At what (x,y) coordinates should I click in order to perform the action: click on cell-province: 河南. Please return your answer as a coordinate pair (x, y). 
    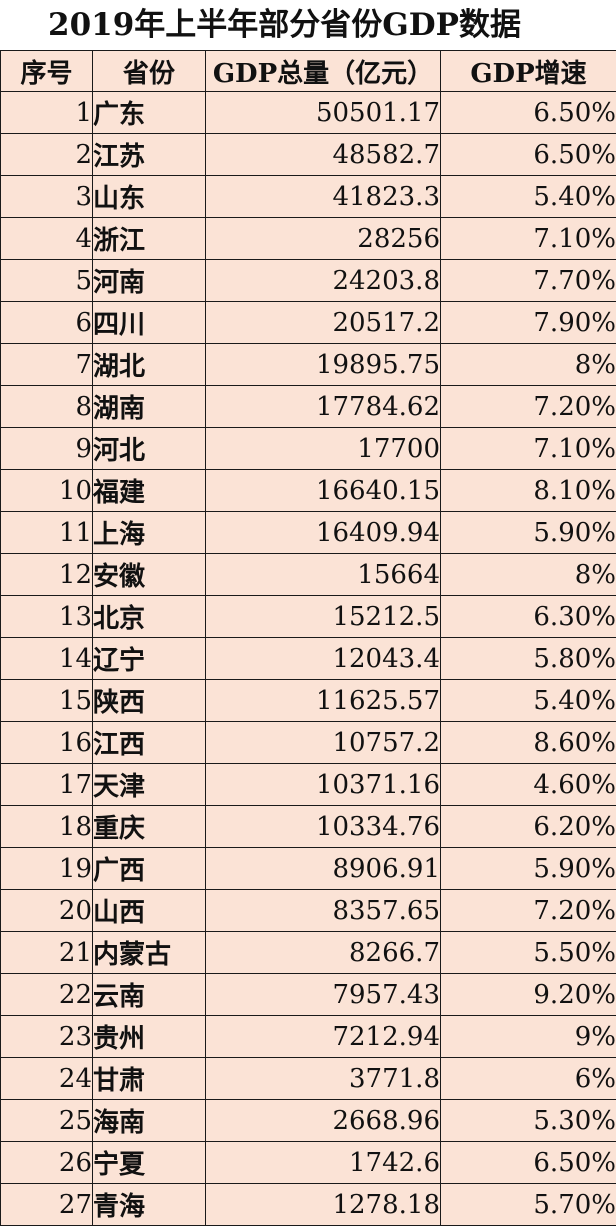
    Looking at the image, I should click on (149, 280).